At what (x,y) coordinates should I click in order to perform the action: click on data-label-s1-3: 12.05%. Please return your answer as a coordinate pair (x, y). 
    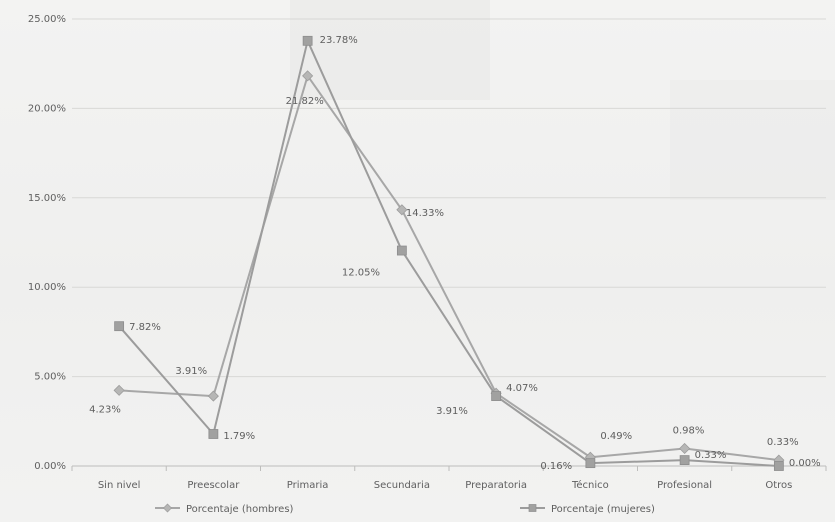
    Looking at the image, I should click on (361, 273).